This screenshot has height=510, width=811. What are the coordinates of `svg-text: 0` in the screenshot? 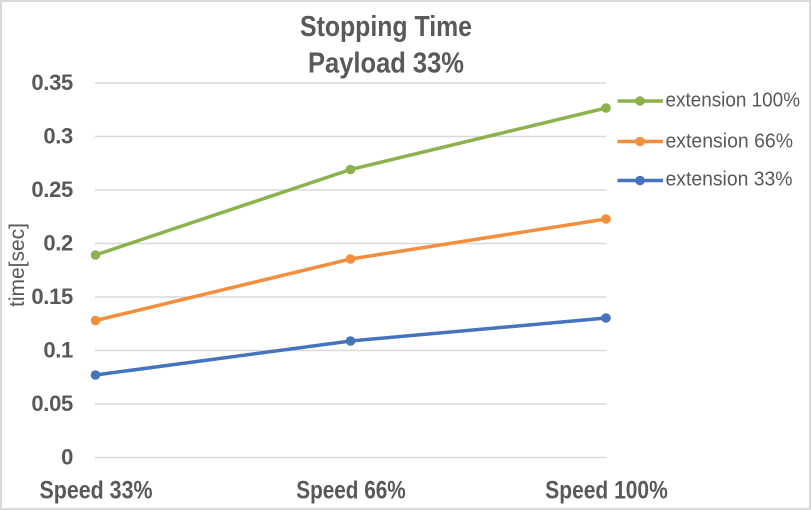 It's located at (67, 457).